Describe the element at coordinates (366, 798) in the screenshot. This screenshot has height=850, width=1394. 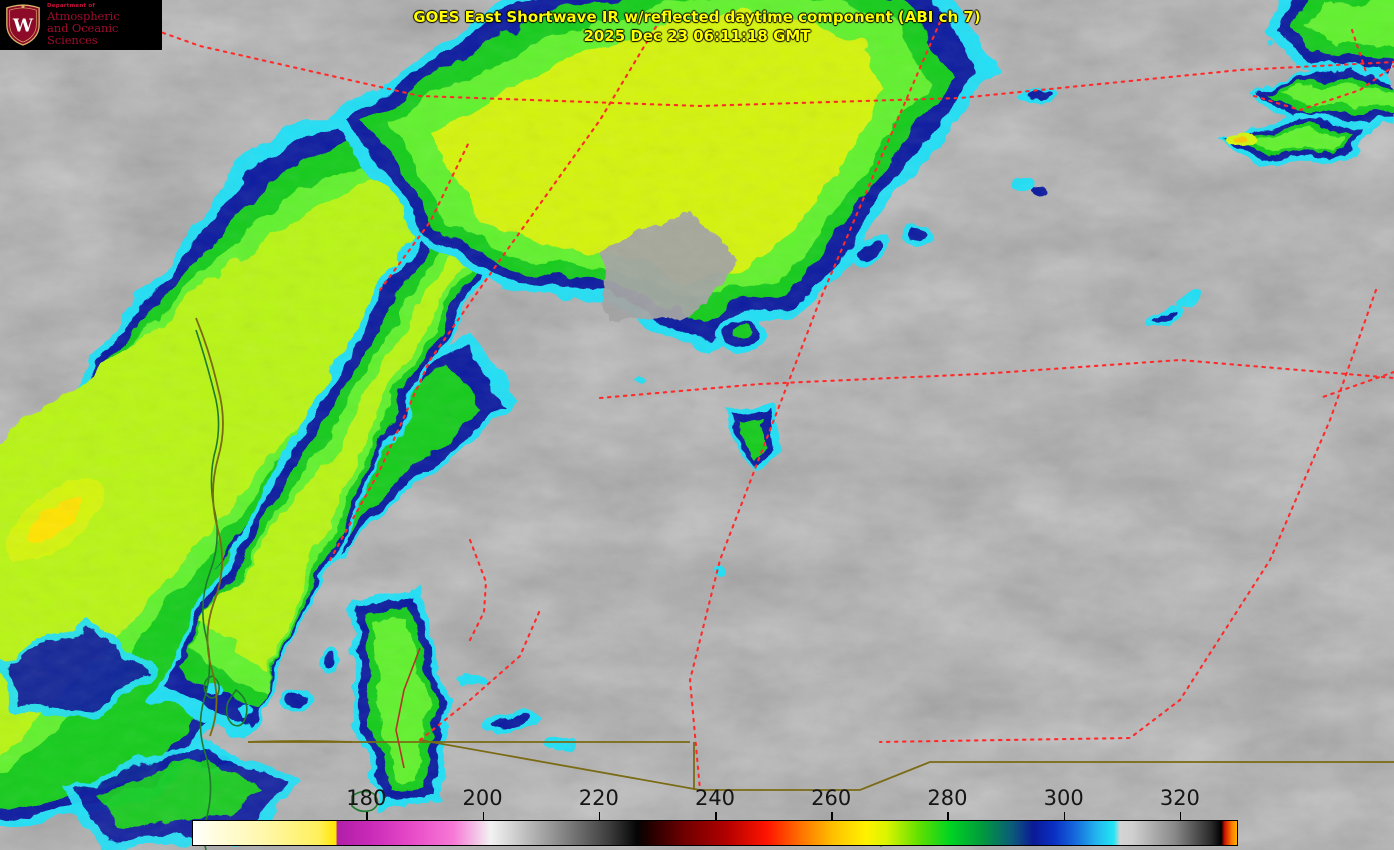
I see `colorbar-tick-label: 180` at that location.